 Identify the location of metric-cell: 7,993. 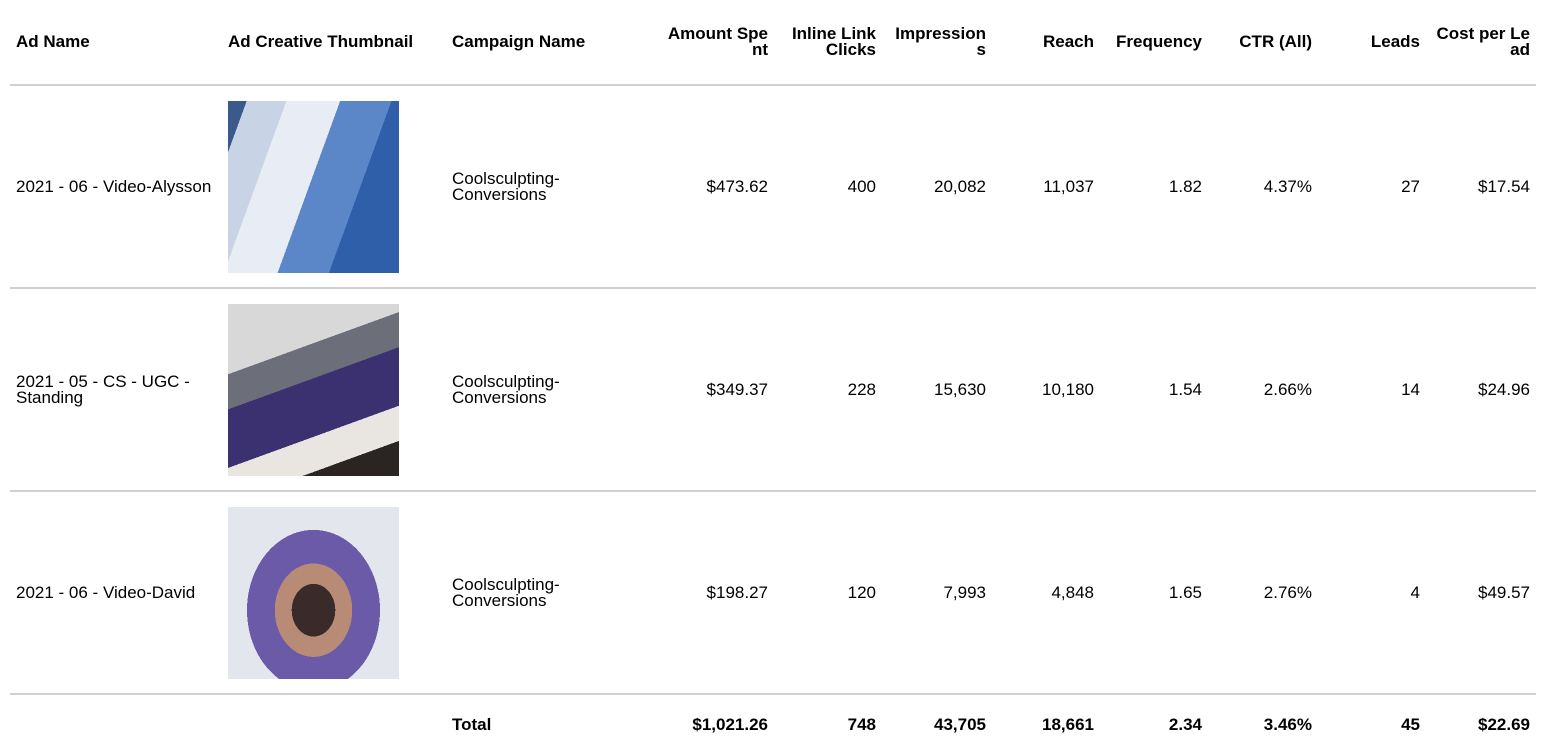
(937, 593).